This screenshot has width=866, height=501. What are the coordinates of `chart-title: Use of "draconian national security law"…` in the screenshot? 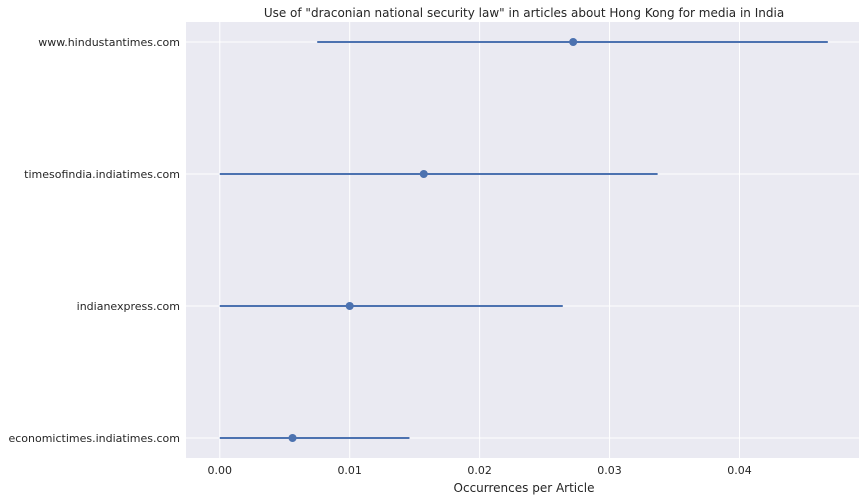 It's located at (524, 13).